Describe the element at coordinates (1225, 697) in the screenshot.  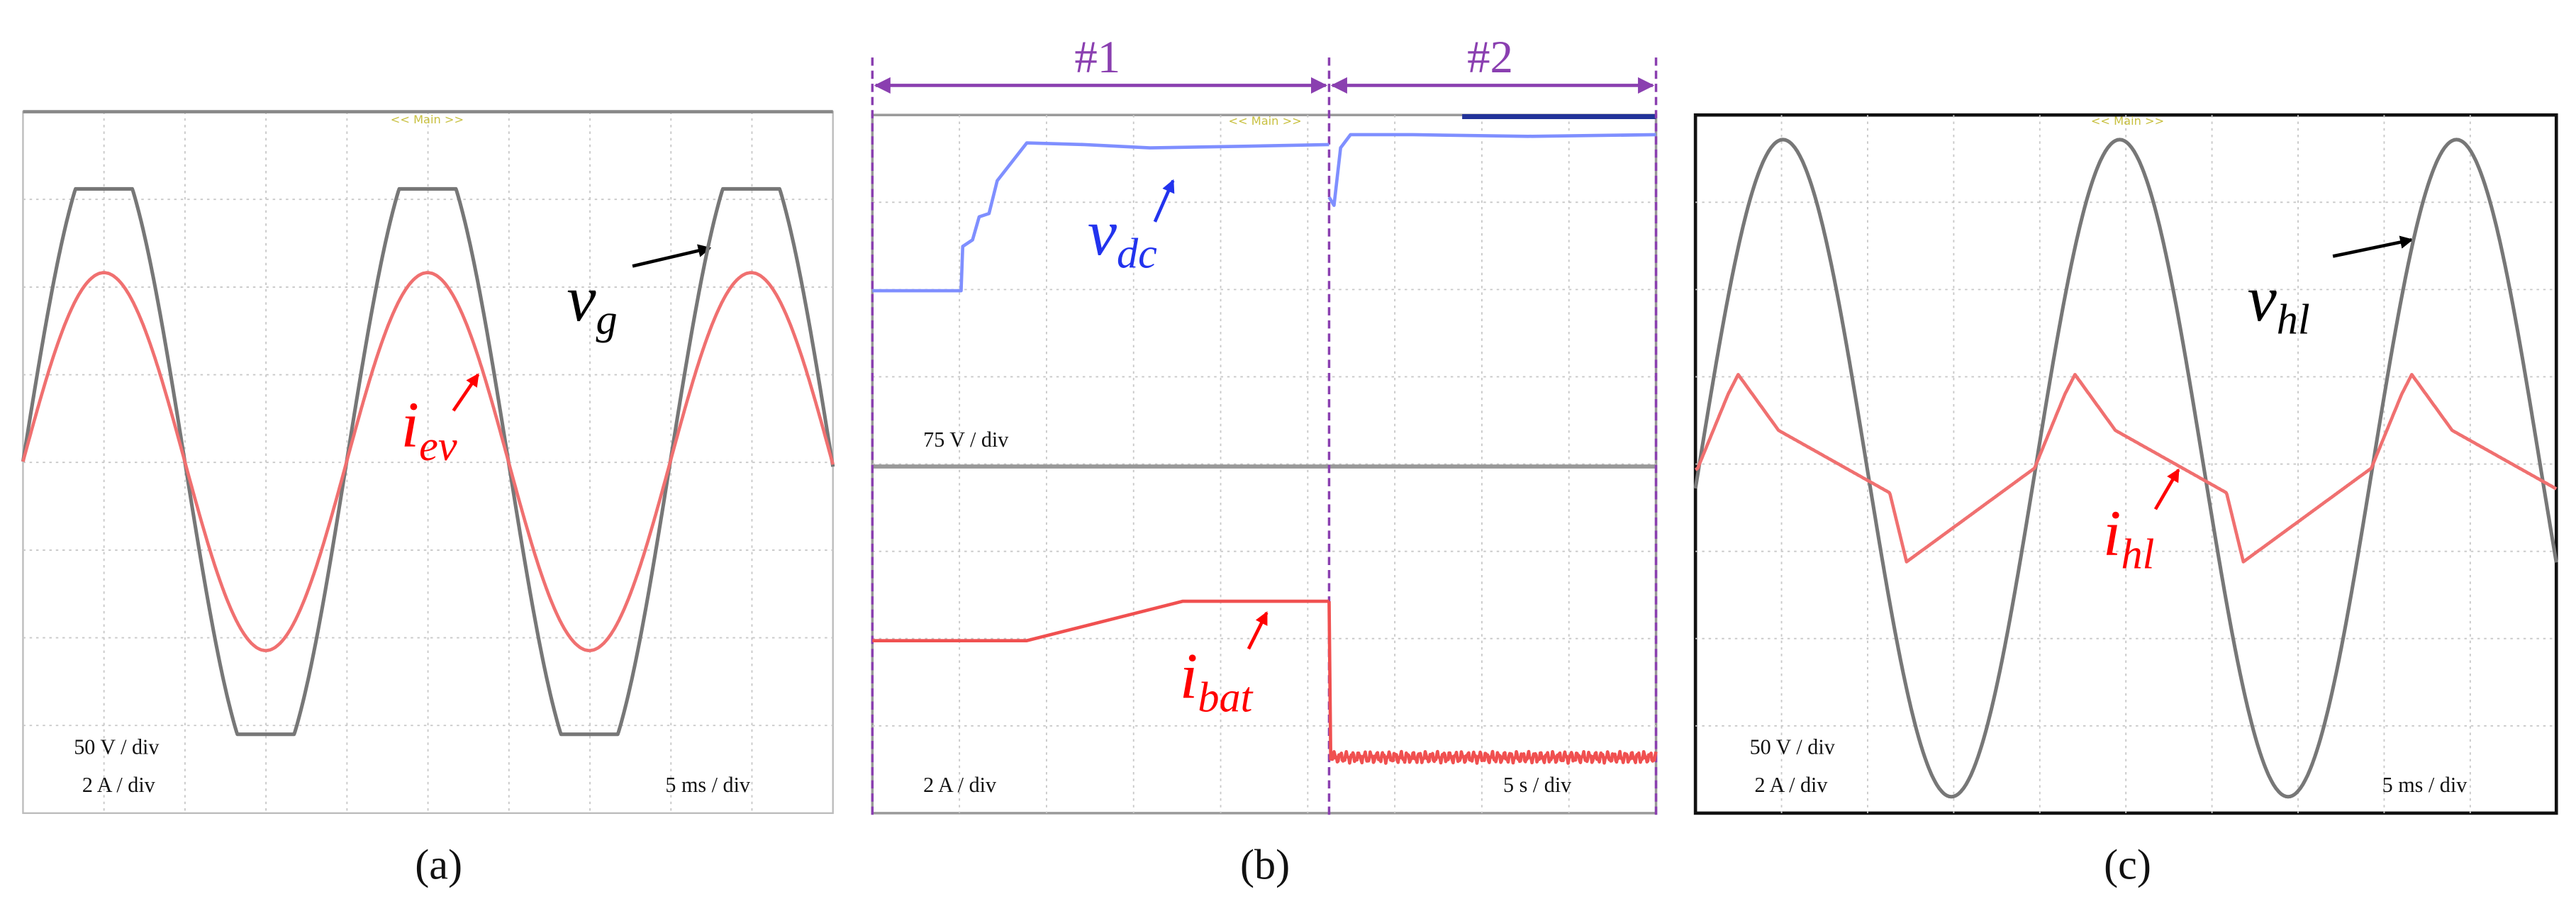
I see `subscript: bat` at that location.